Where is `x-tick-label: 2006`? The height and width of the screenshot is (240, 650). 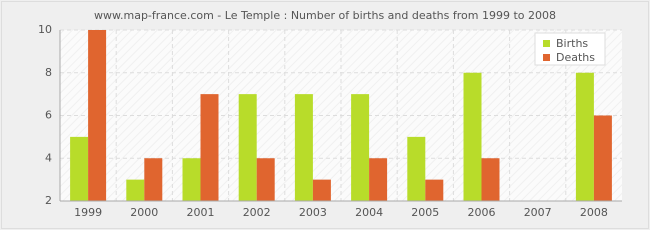
x-tick-label: 2006 is located at coordinates (482, 212).